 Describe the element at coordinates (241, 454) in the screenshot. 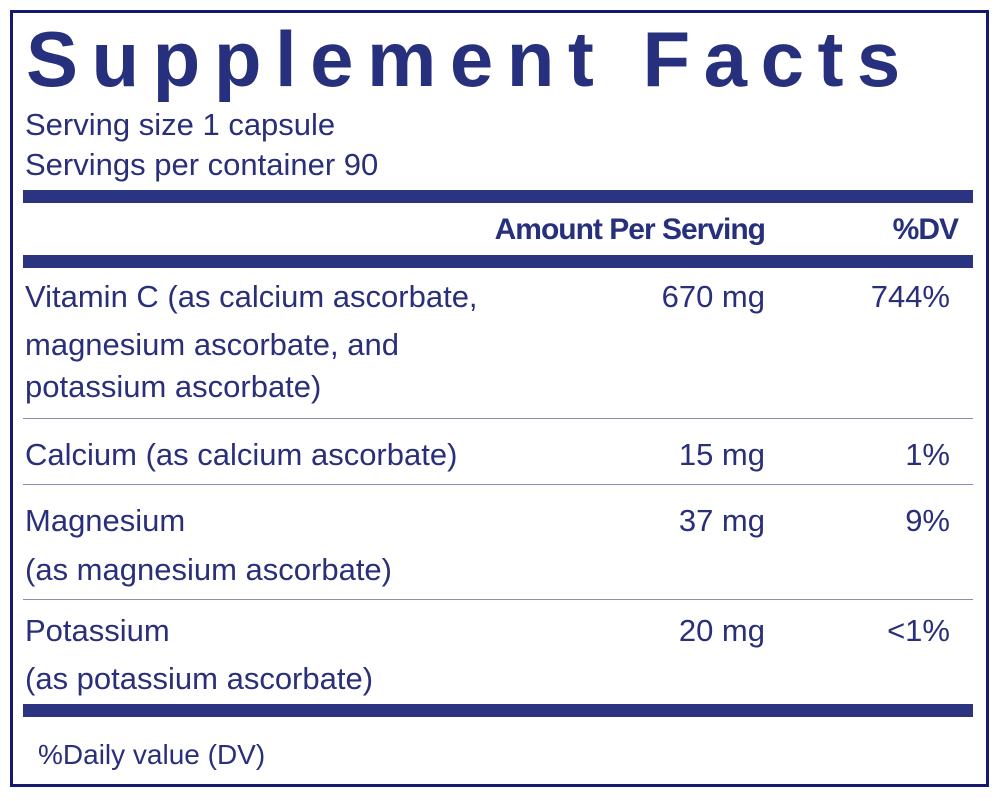

I see `nutrient-name: Calcium (as calcium ascorbate)` at that location.